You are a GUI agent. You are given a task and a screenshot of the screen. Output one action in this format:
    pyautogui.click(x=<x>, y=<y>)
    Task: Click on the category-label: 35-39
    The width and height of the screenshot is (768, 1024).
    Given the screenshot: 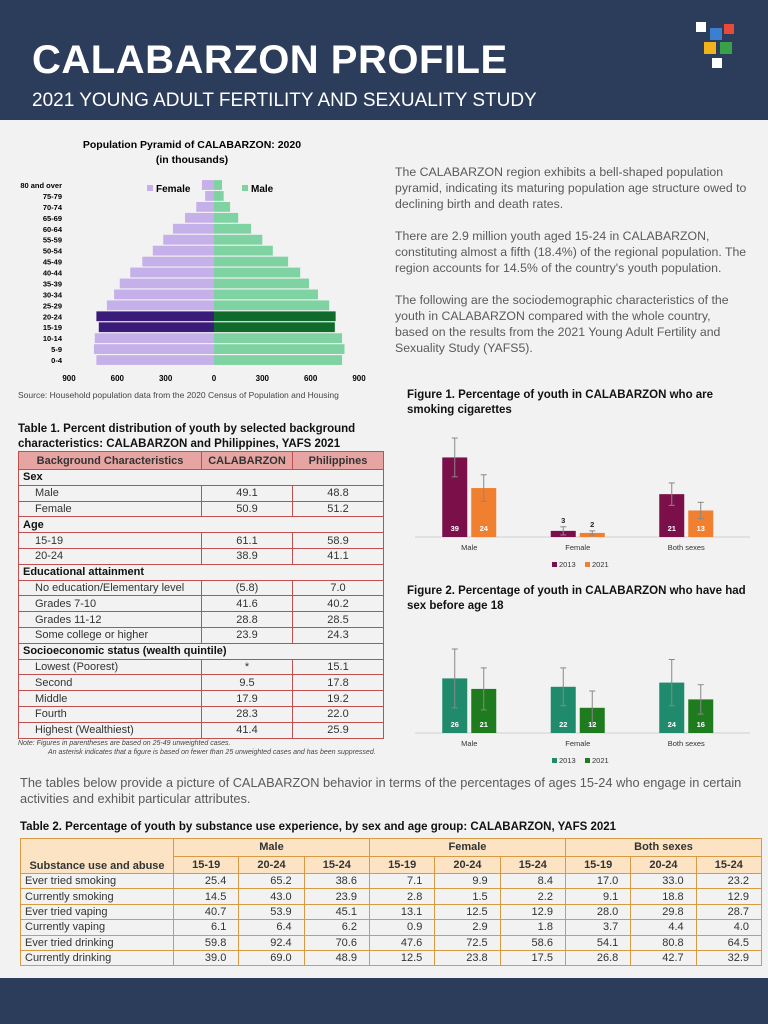 What is the action you would take?
    pyautogui.click(x=52, y=283)
    